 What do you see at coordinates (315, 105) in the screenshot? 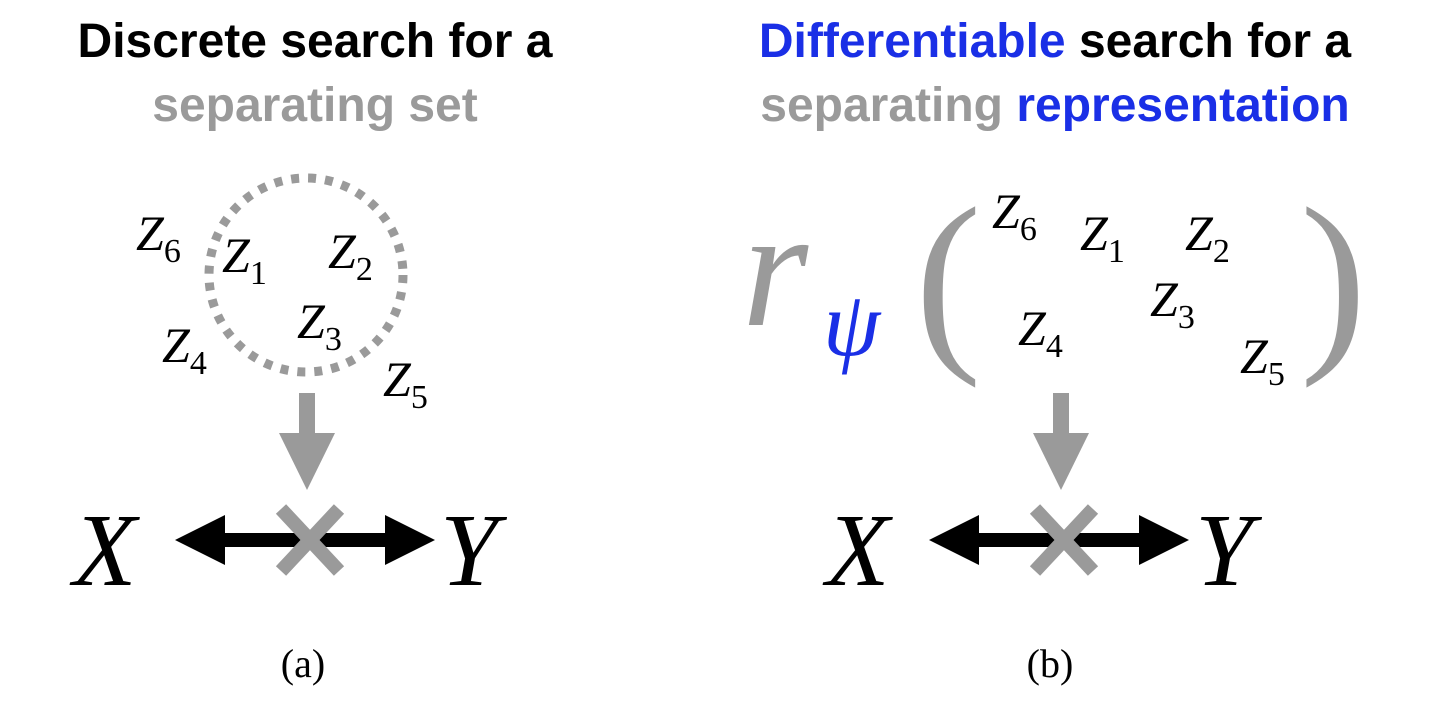
I see `panel-a-title-line2: separating set` at bounding box center [315, 105].